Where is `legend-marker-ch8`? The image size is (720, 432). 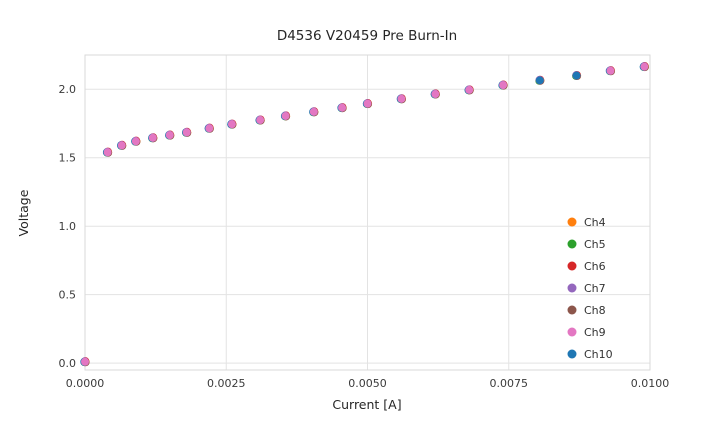
legend-marker-ch8 is located at coordinates (572, 310).